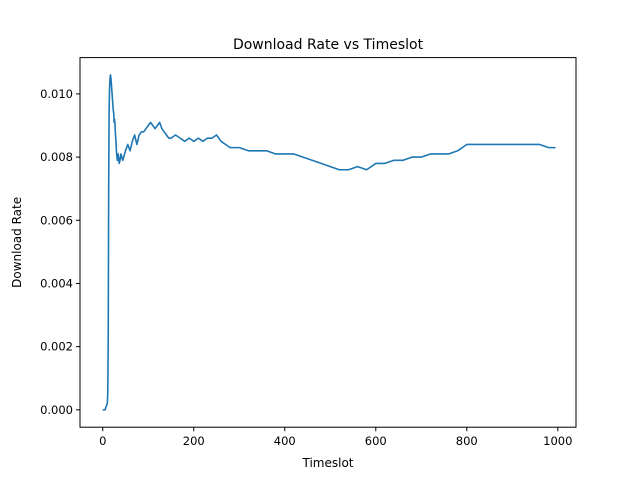 The width and height of the screenshot is (640, 480). I want to click on chart-title: Download Rate vs Timeslot, so click(328, 45).